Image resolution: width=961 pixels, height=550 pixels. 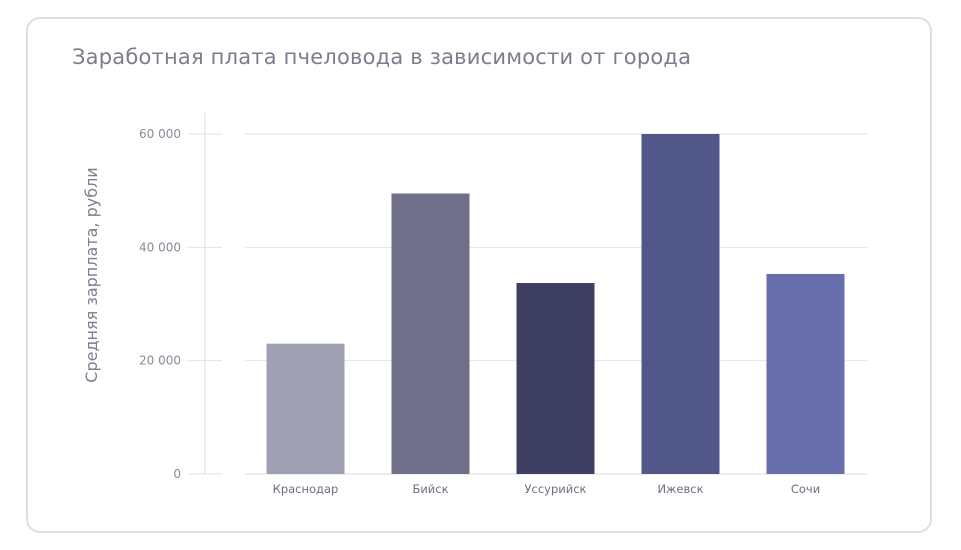 I want to click on x-tick-label: Сочи, so click(x=805, y=489).